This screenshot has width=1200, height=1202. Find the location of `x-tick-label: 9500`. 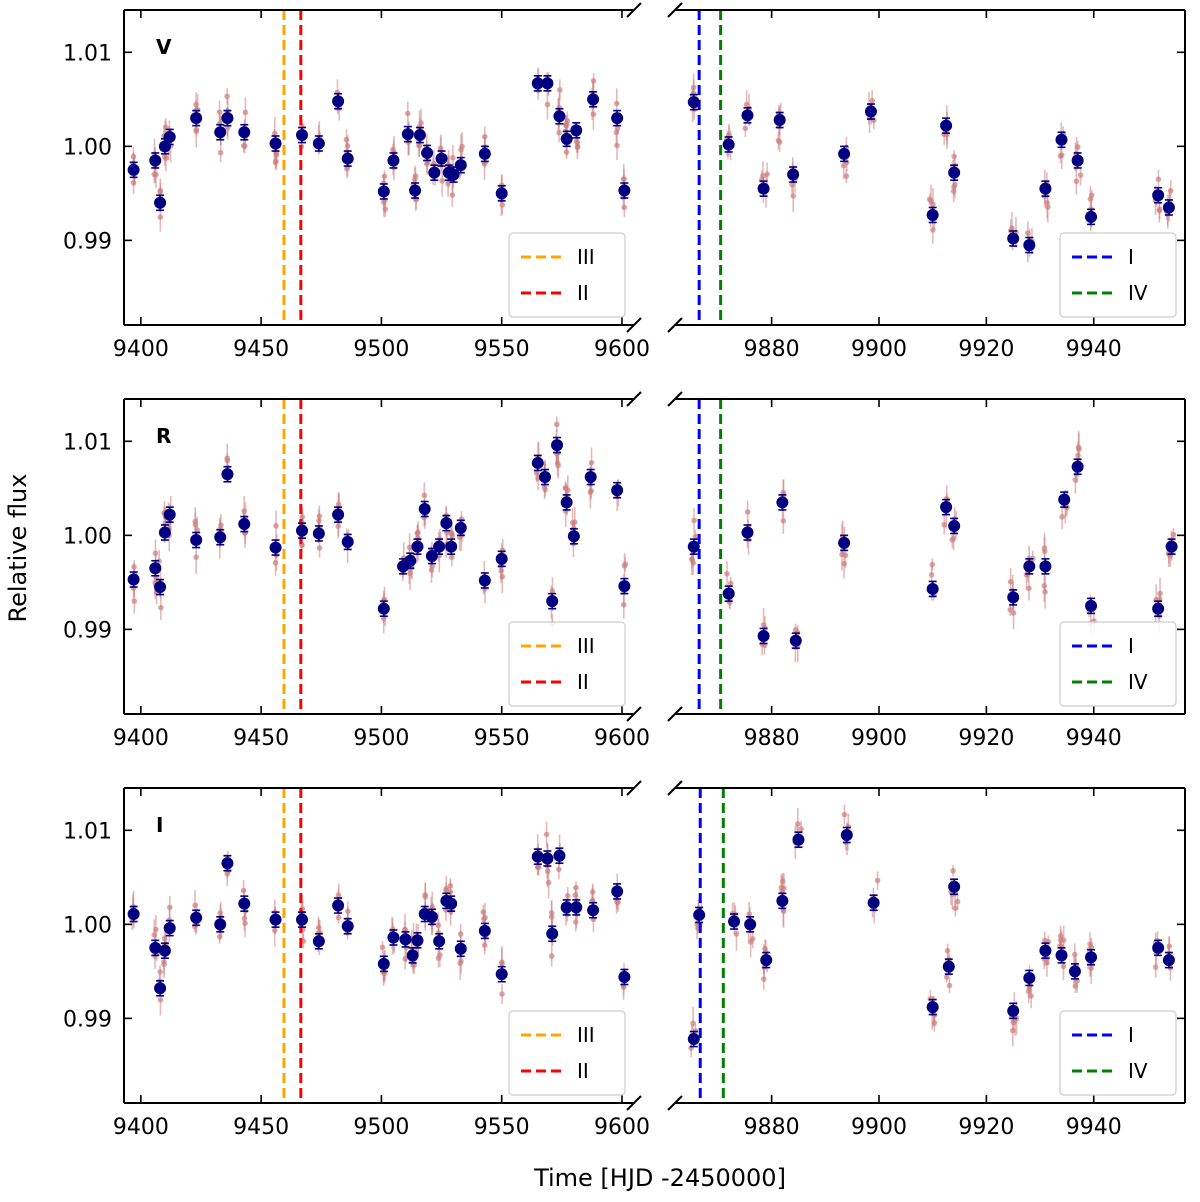

x-tick-label: 9500 is located at coordinates (381, 349).